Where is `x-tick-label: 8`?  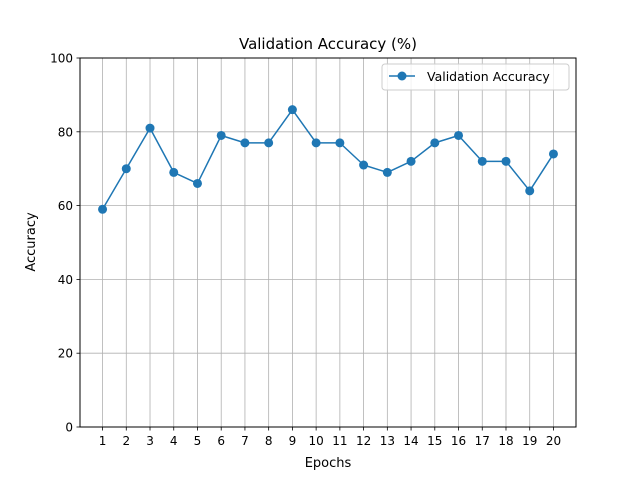 x-tick-label: 8 is located at coordinates (269, 441).